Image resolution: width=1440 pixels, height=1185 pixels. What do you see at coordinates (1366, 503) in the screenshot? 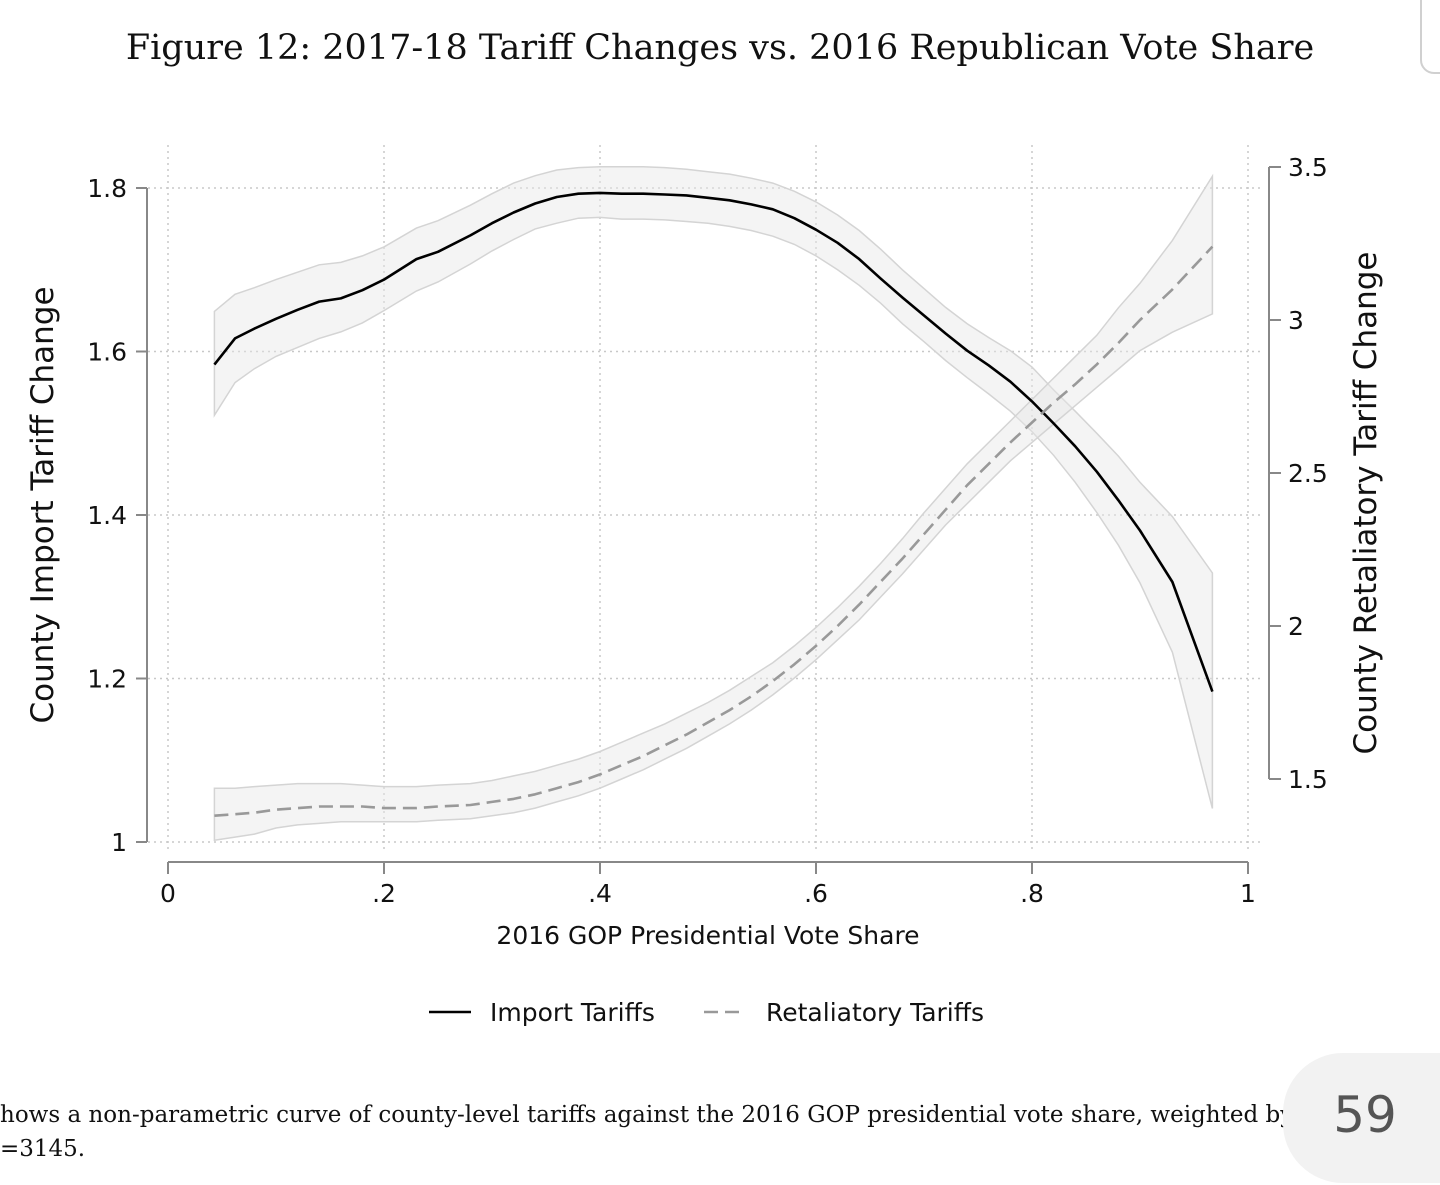
I see `y-right-axis-label: County Retaliatory Tariff Change` at bounding box center [1366, 503].